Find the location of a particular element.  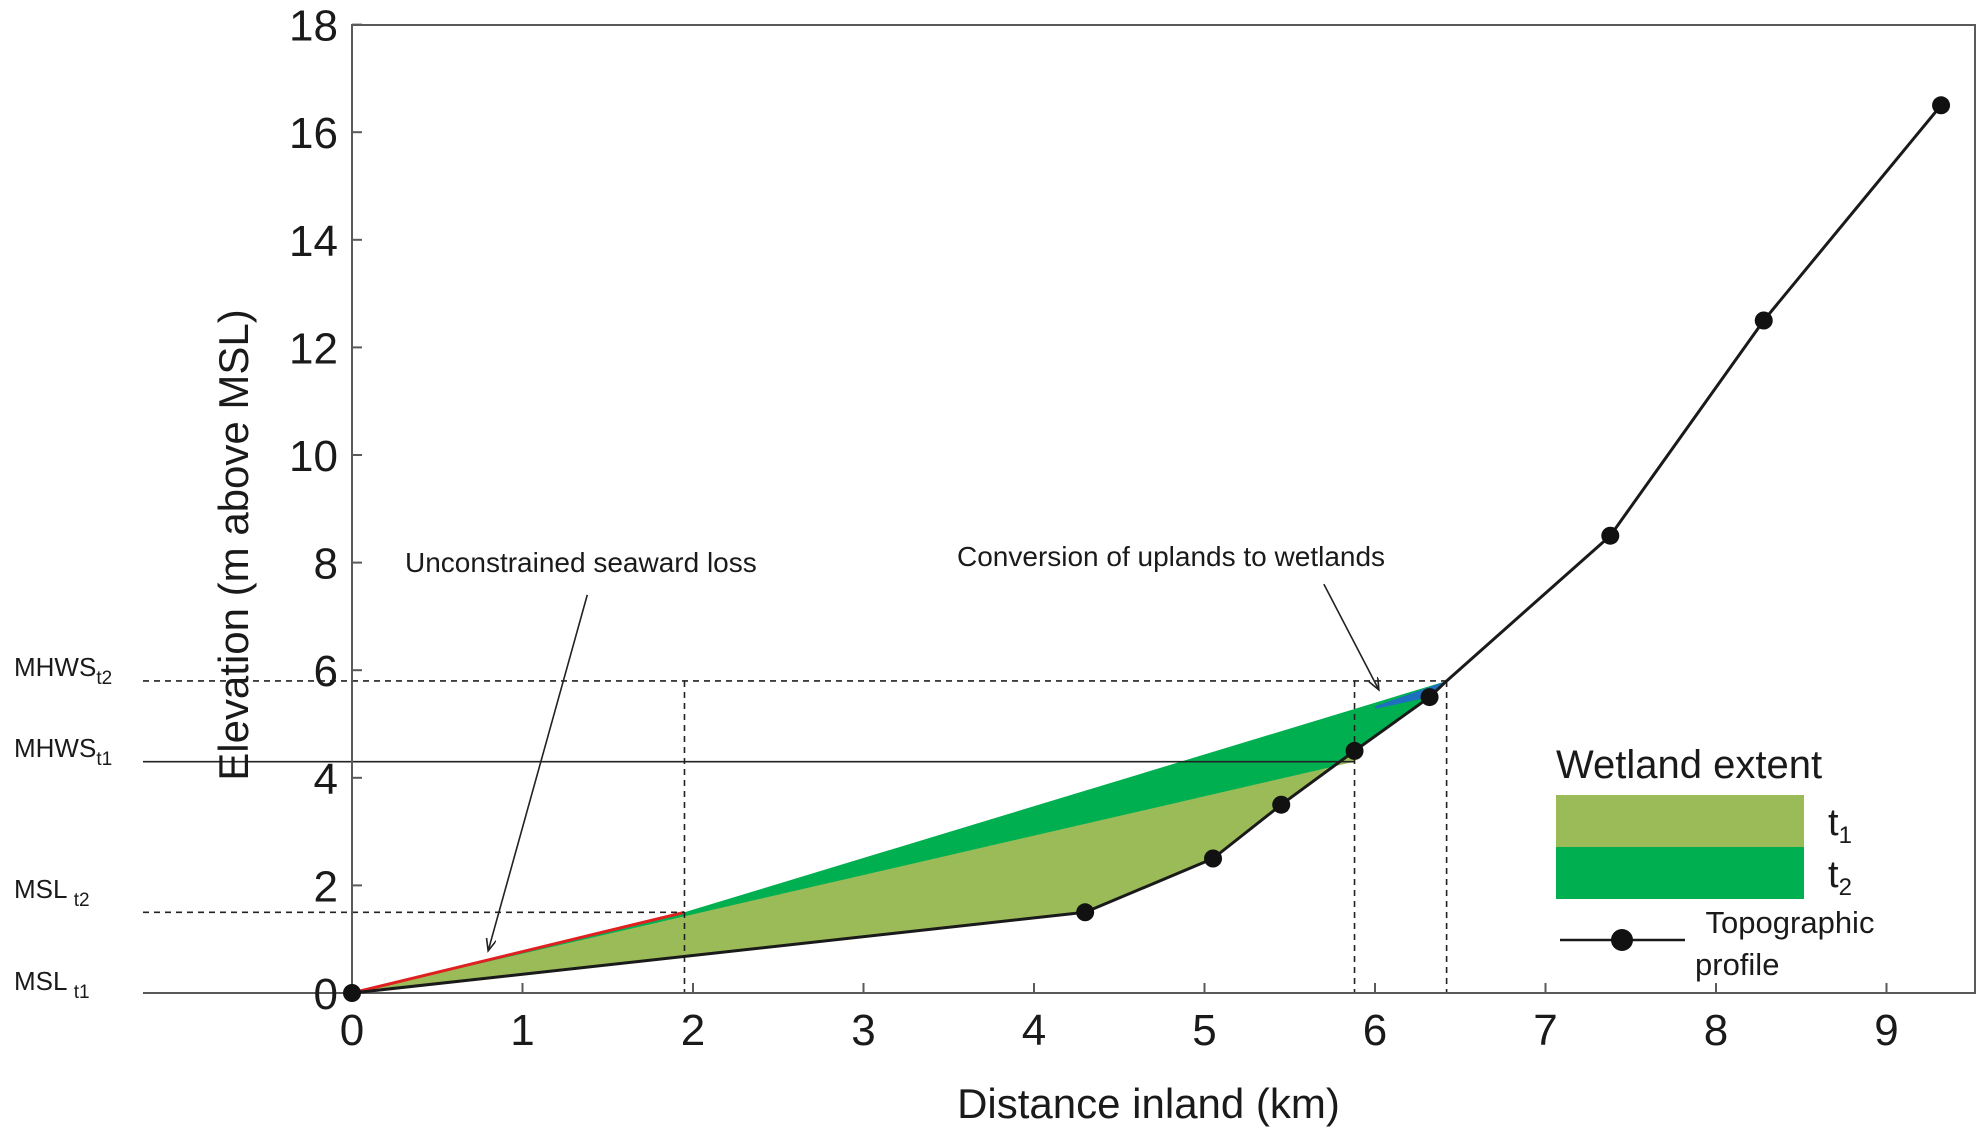

y-tick-label: 0 is located at coordinates (326, 994).